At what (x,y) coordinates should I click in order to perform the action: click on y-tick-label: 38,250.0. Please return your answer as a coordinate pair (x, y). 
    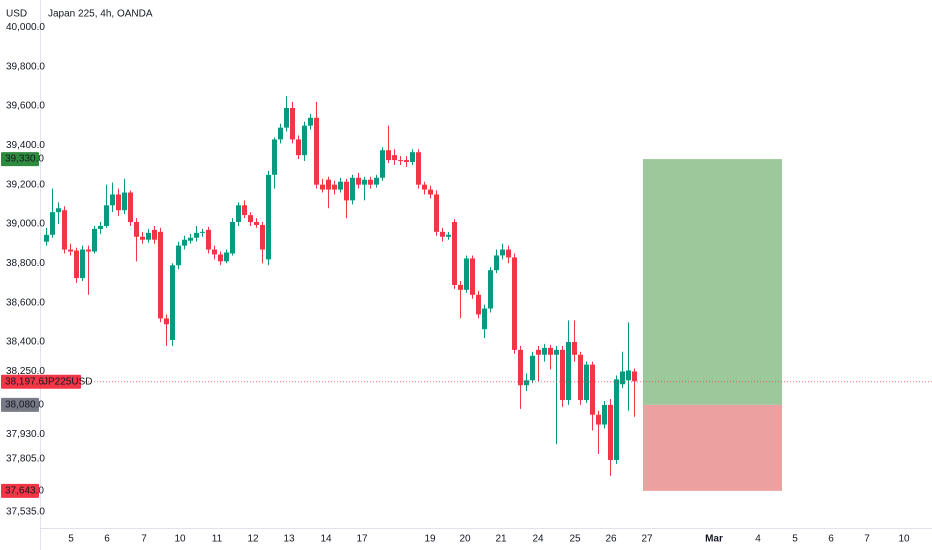
    Looking at the image, I should click on (25, 371).